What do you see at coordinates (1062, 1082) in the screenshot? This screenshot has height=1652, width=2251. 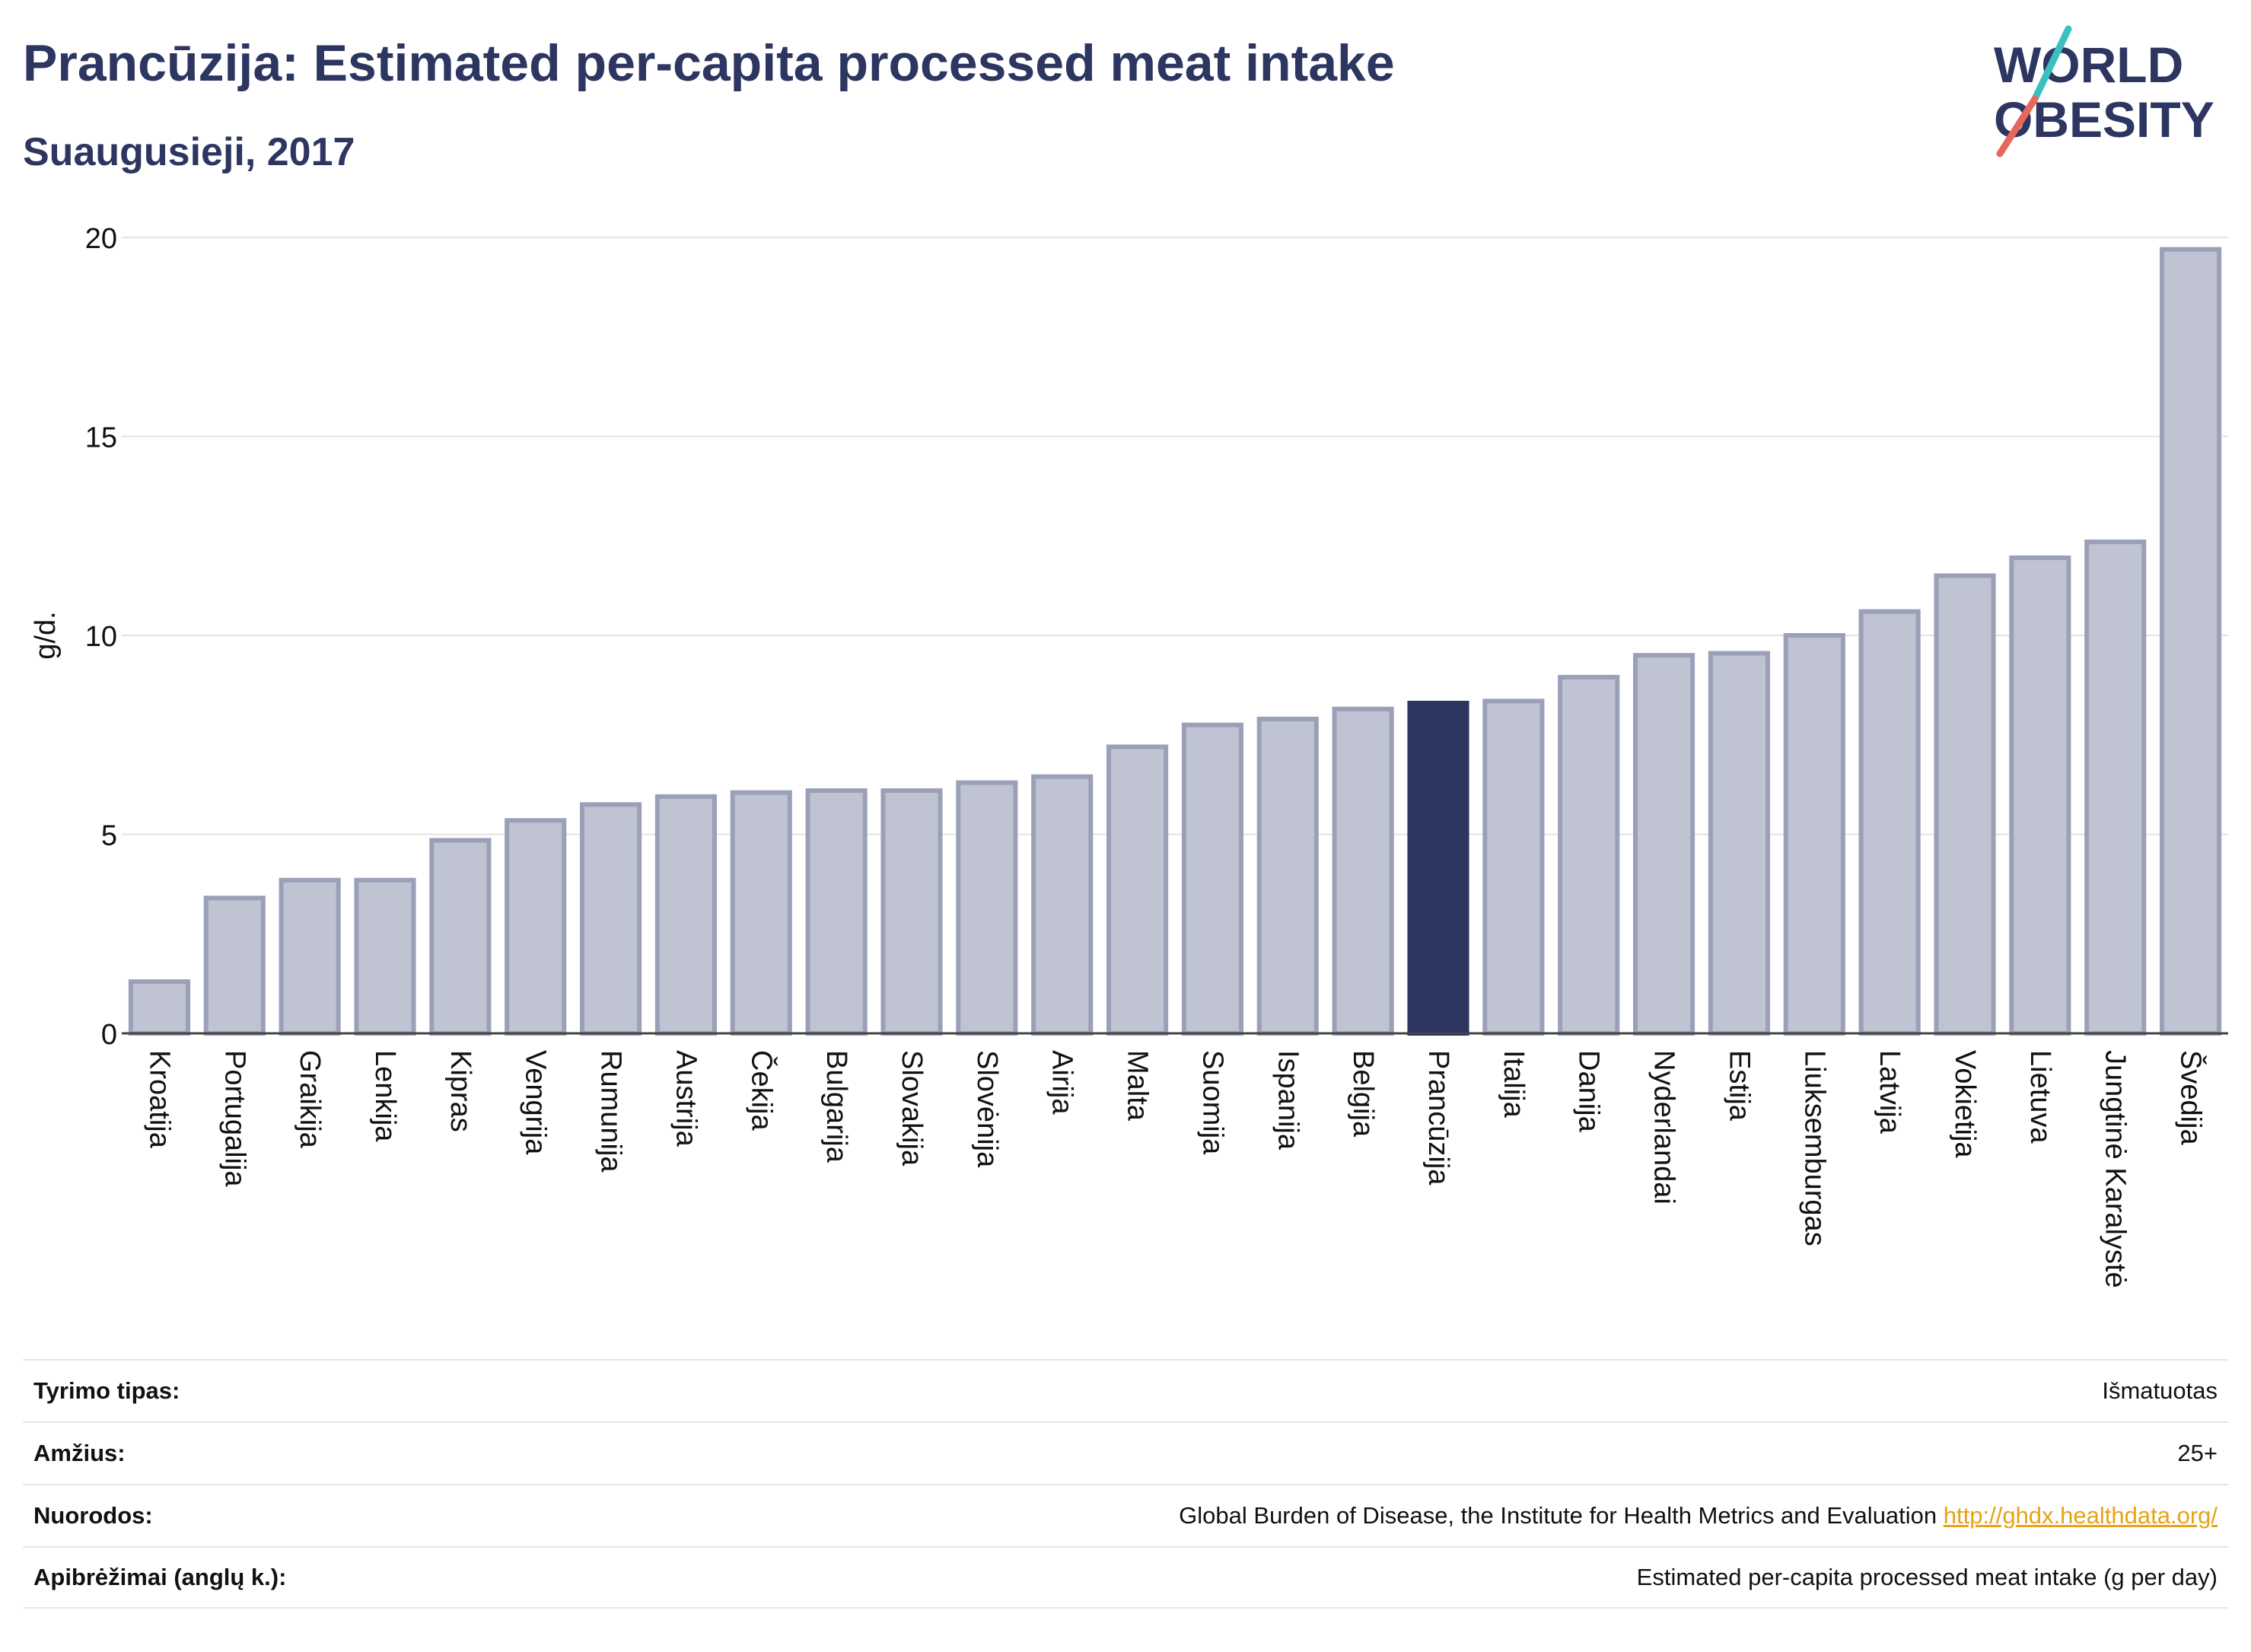 I see `x-tick-label: Airija` at bounding box center [1062, 1082].